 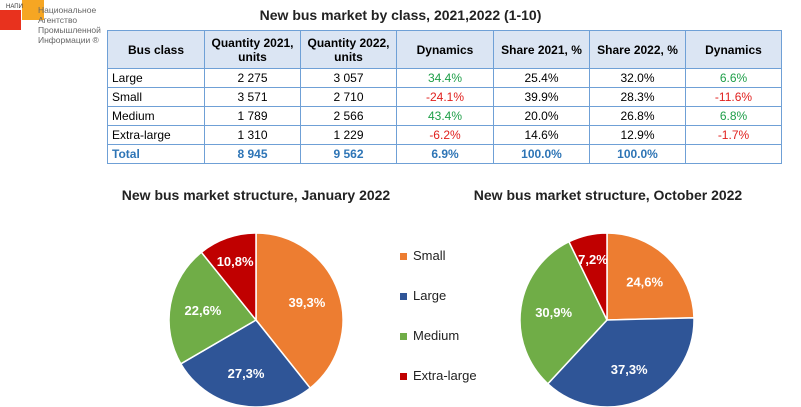 I want to click on legend-item: Small, so click(x=423, y=255).